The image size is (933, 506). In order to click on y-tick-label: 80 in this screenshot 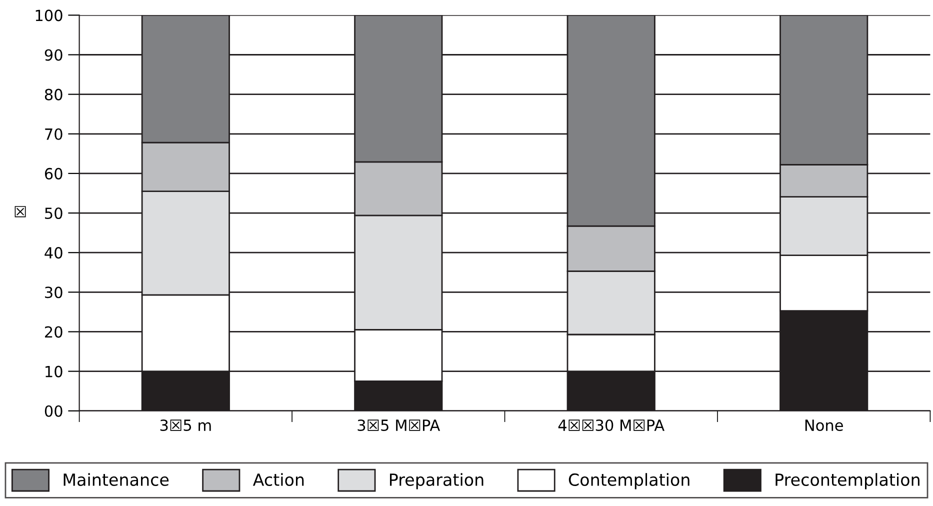, I will do `click(53, 94)`.